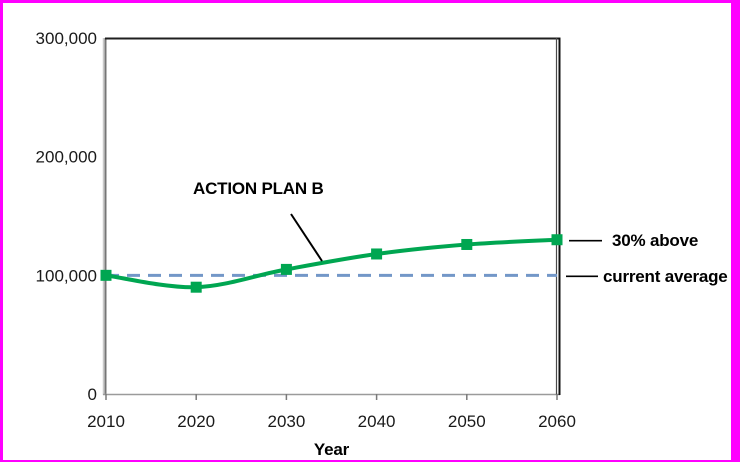  I want to click on x-tick-label: 2030, so click(286, 421).